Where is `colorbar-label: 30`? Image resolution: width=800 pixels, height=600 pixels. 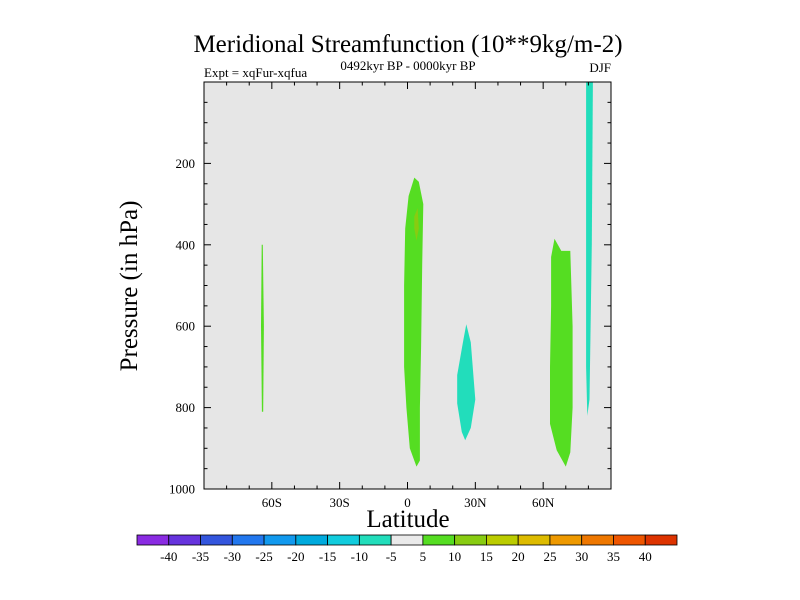 colorbar-label: 30 is located at coordinates (581, 556).